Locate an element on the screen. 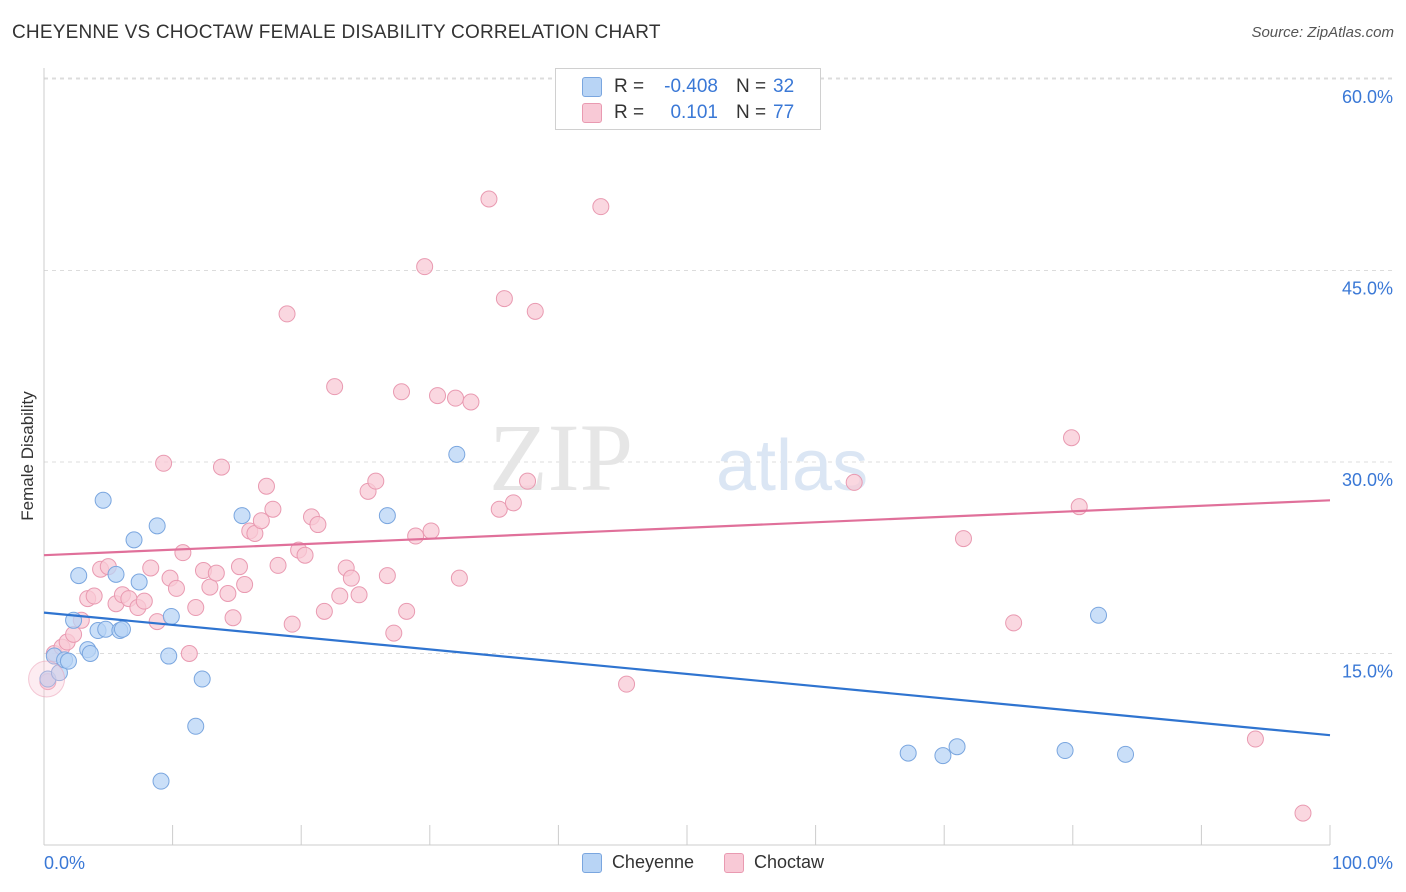 The width and height of the screenshot is (1406, 892). choctaw-trend-line is located at coordinates (687, 528).